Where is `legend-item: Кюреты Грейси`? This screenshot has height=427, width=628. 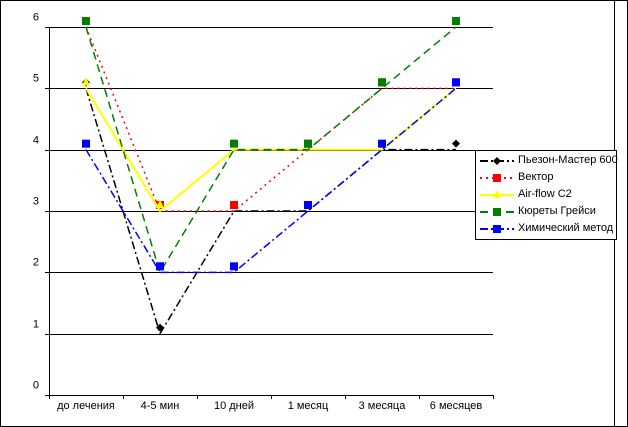 legend-item: Кюреты Грейси is located at coordinates (546, 212).